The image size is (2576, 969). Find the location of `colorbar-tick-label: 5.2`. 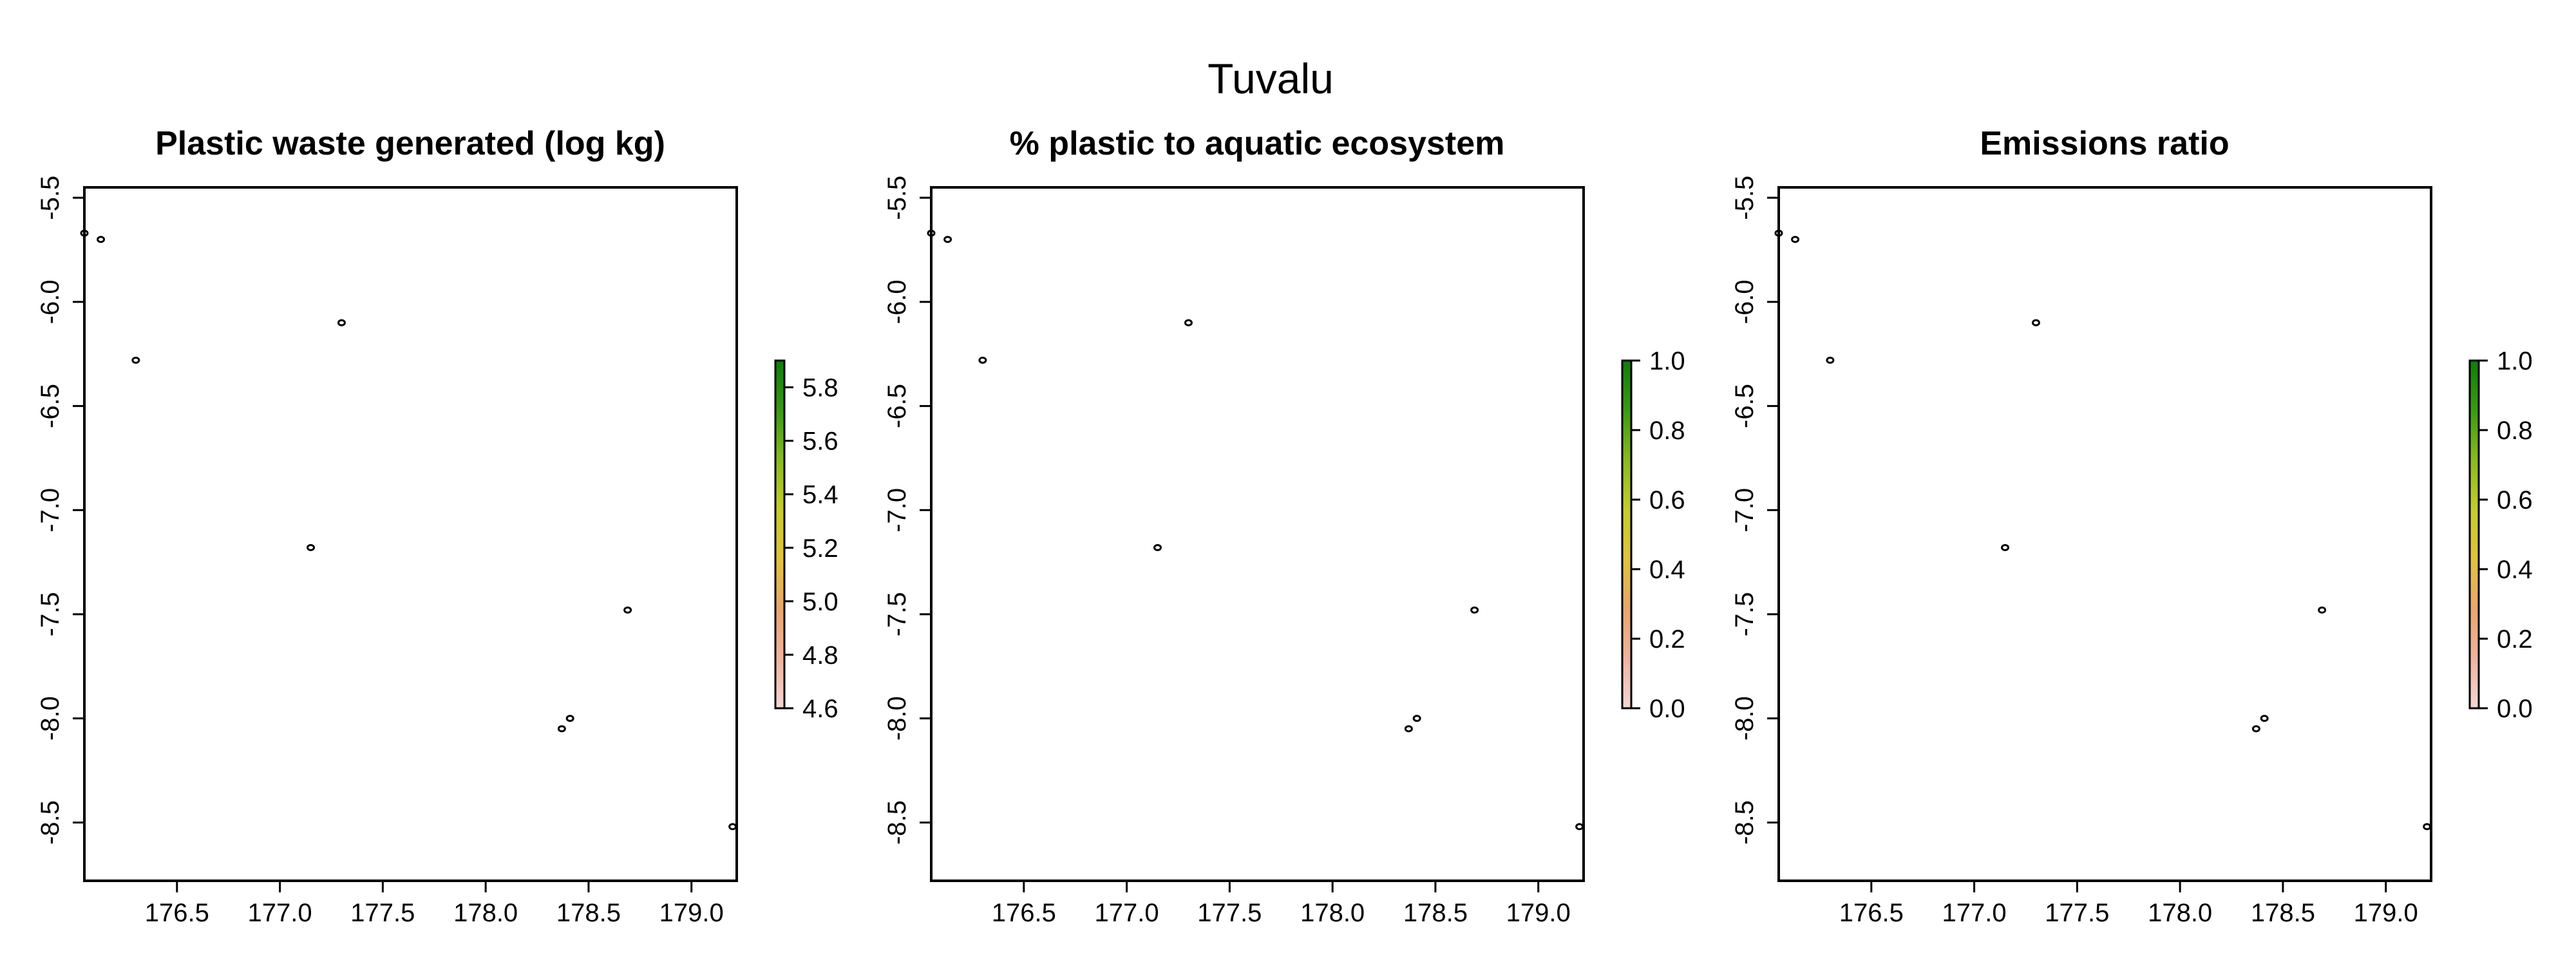

colorbar-tick-label: 5.2 is located at coordinates (820, 548).